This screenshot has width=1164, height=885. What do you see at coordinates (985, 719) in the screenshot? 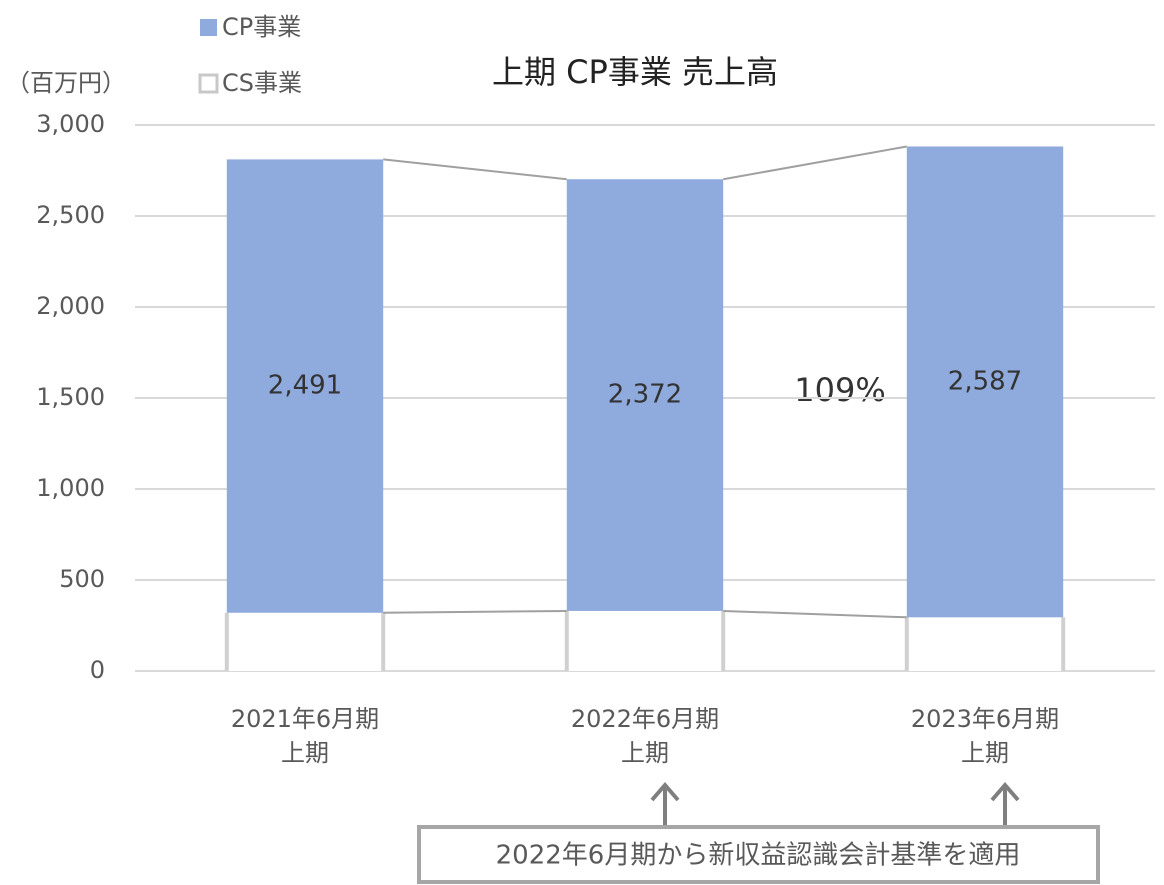
I see `x-tick-label: 2023年6月期` at bounding box center [985, 719].